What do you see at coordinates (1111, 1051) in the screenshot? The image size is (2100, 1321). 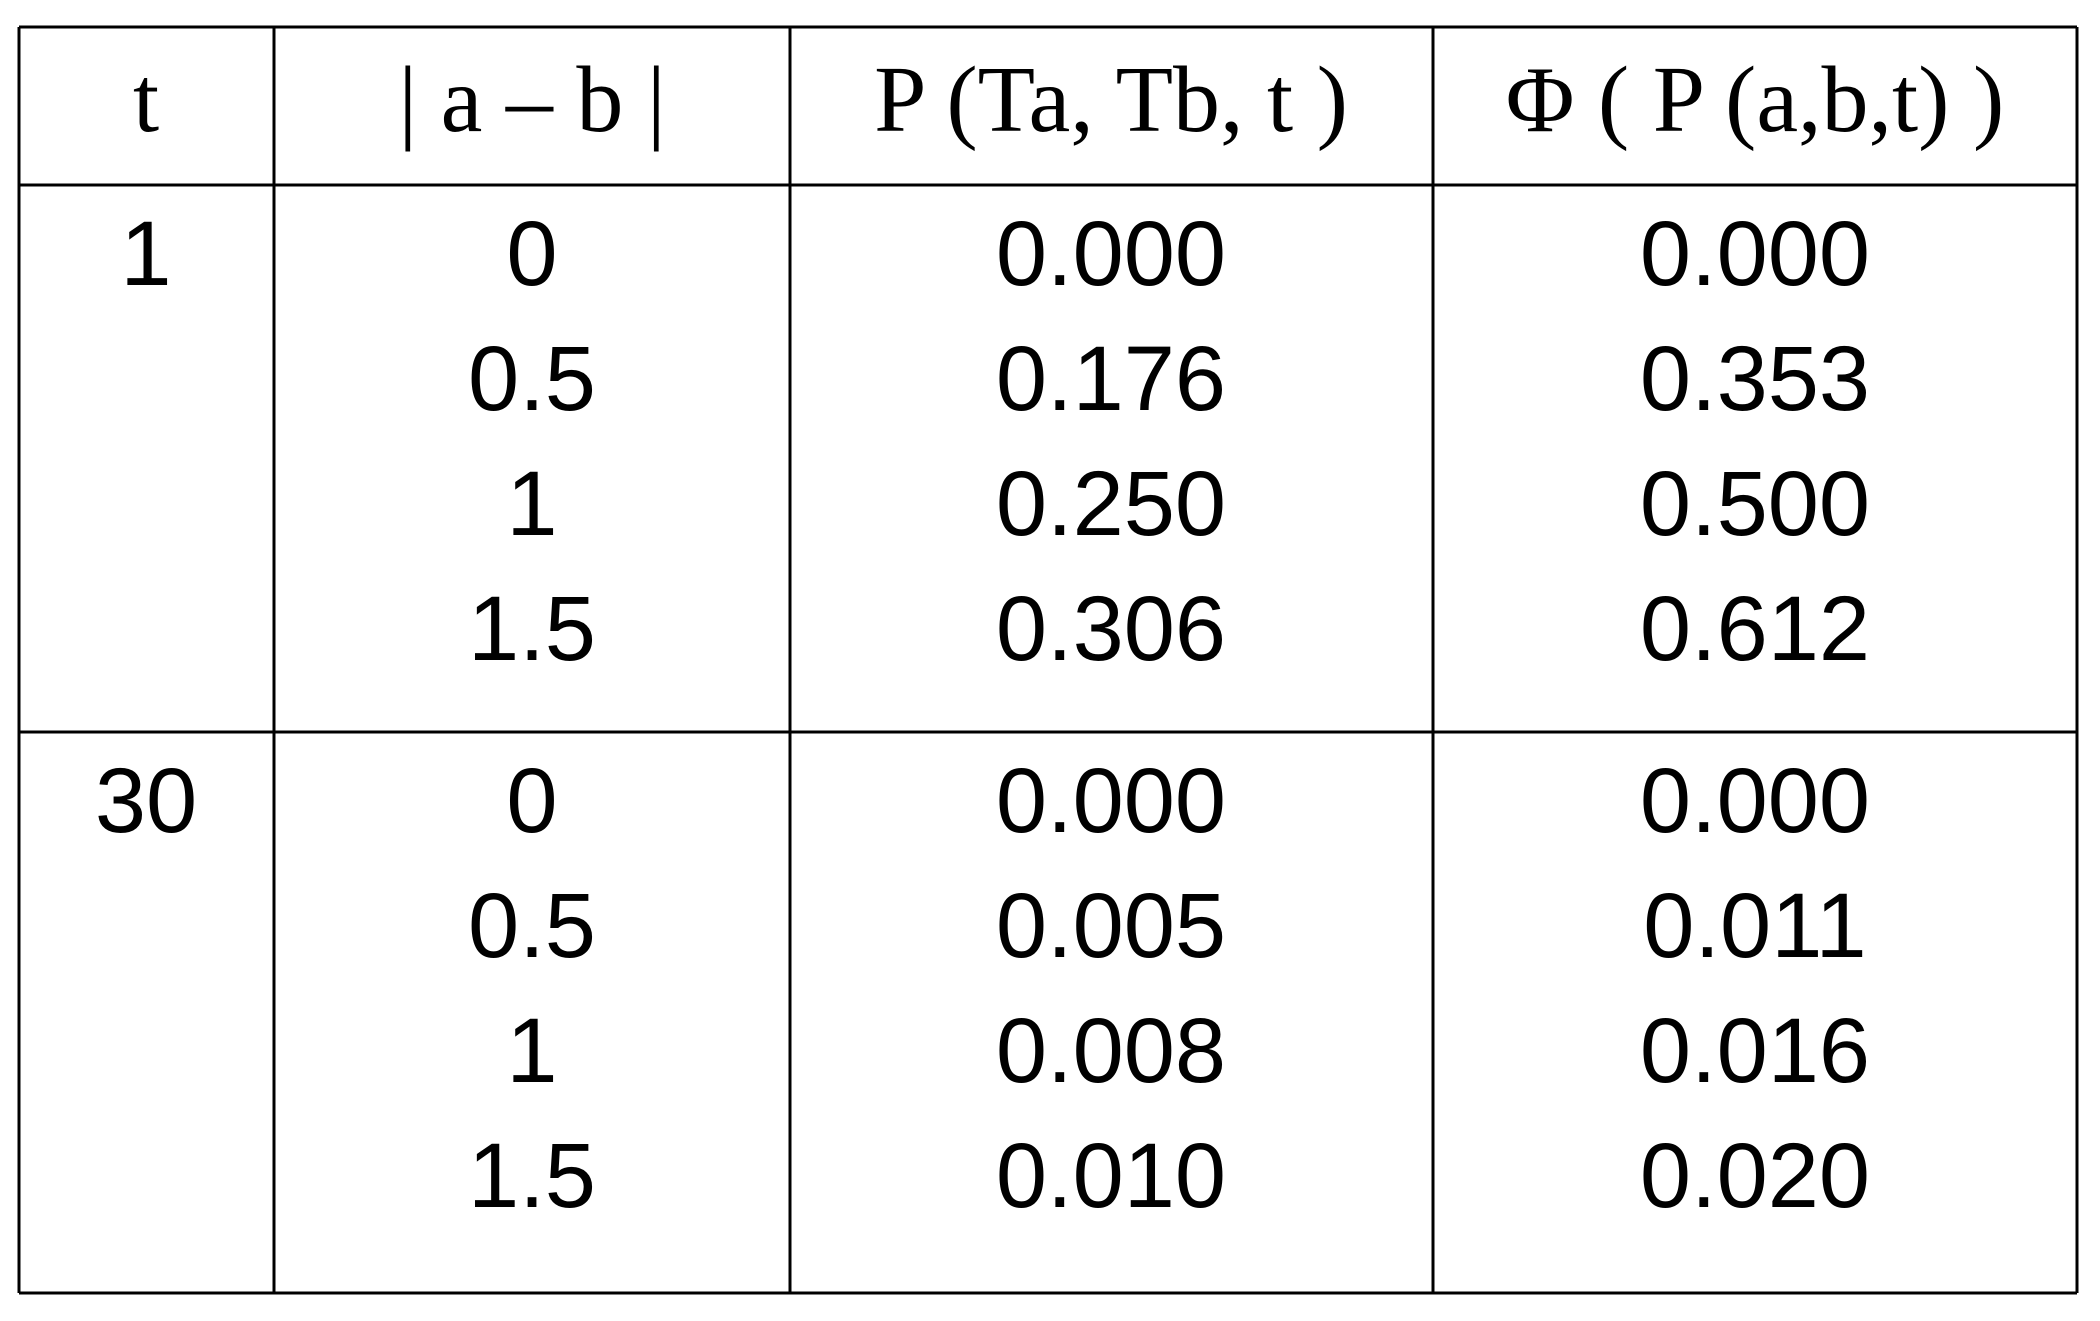 I see `cell: 0.008` at bounding box center [1111, 1051].